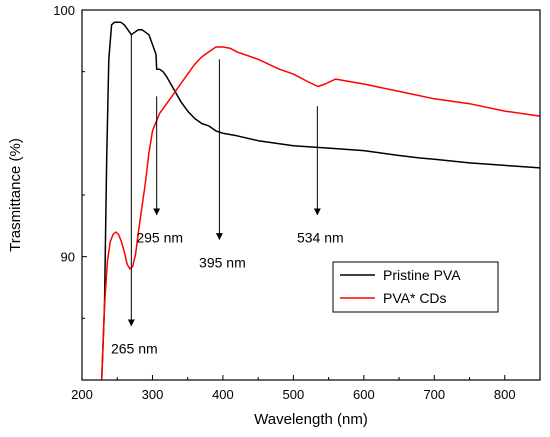  Describe the element at coordinates (153, 394) in the screenshot. I see `x-tick-label: 300` at that location.